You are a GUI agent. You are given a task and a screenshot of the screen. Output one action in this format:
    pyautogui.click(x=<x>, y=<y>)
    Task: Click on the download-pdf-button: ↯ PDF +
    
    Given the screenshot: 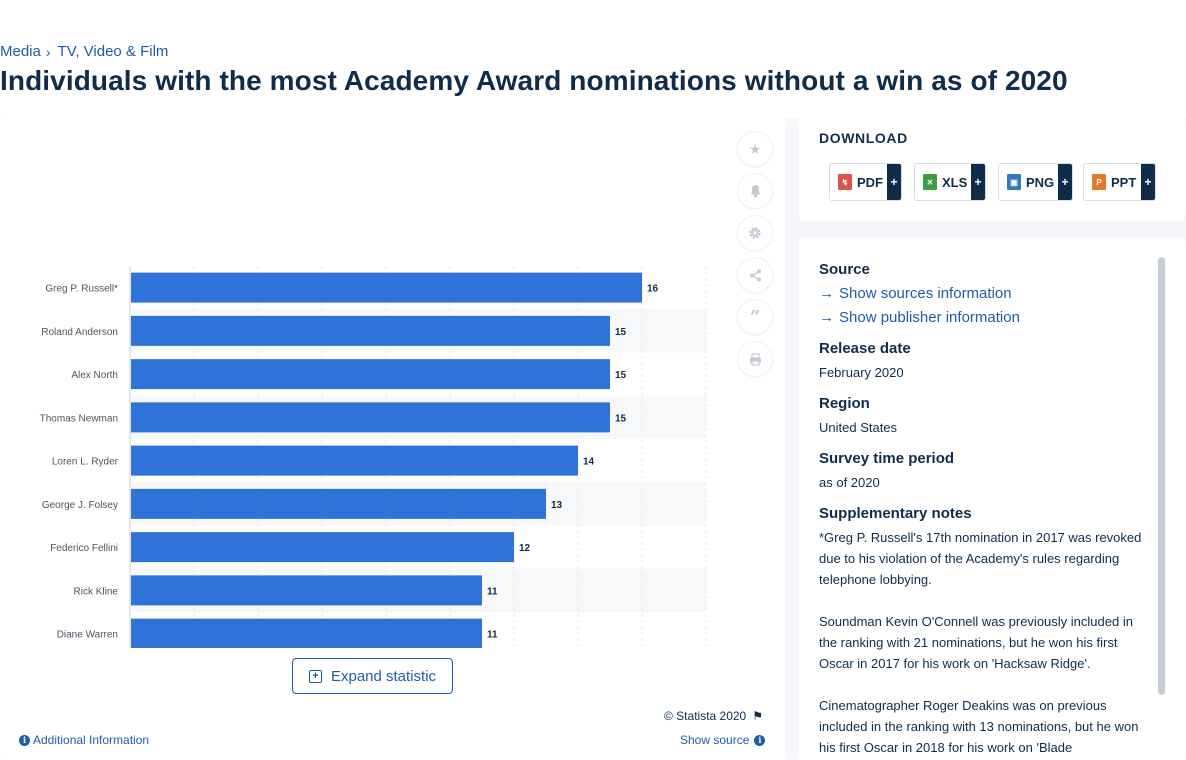 What is the action you would take?
    pyautogui.click(x=865, y=182)
    